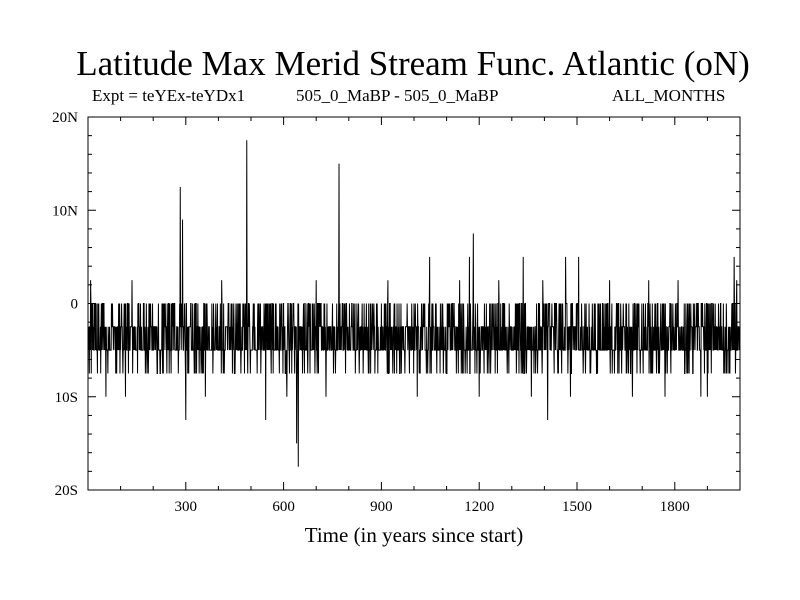  Describe the element at coordinates (75, 305) in the screenshot. I see `y-tick-label-0: 0` at that location.